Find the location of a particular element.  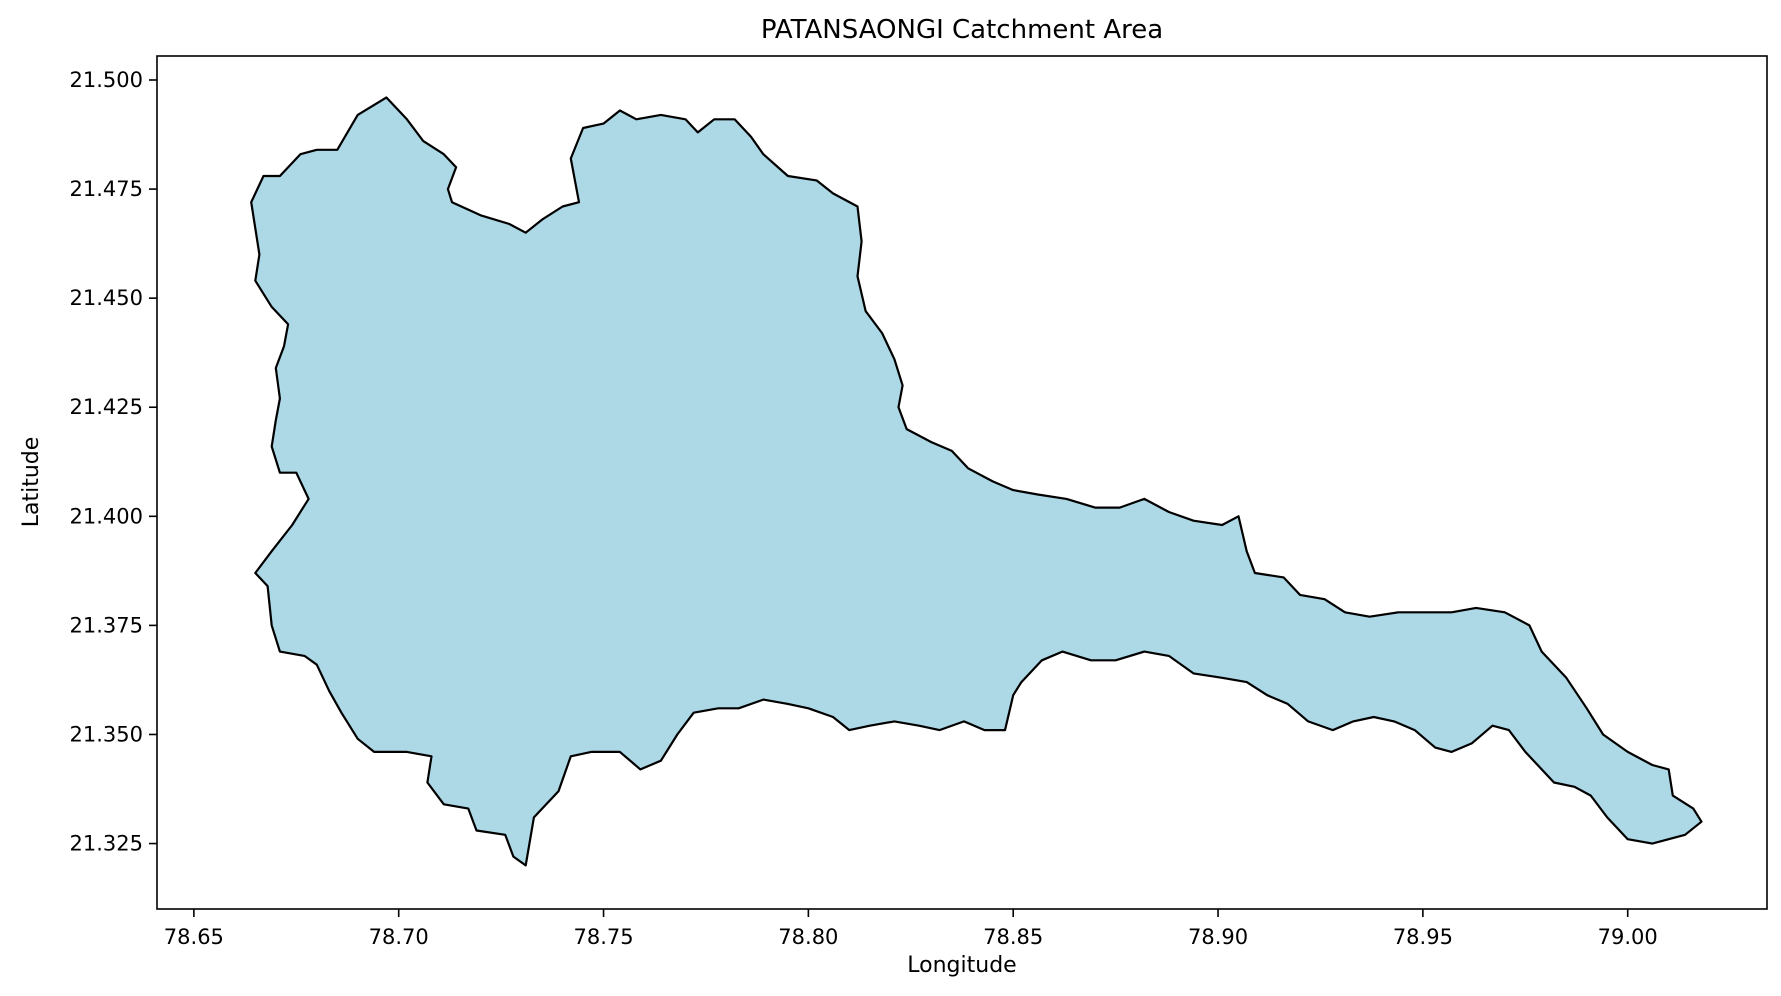

y-axis-label: Latitude is located at coordinates (31, 482).